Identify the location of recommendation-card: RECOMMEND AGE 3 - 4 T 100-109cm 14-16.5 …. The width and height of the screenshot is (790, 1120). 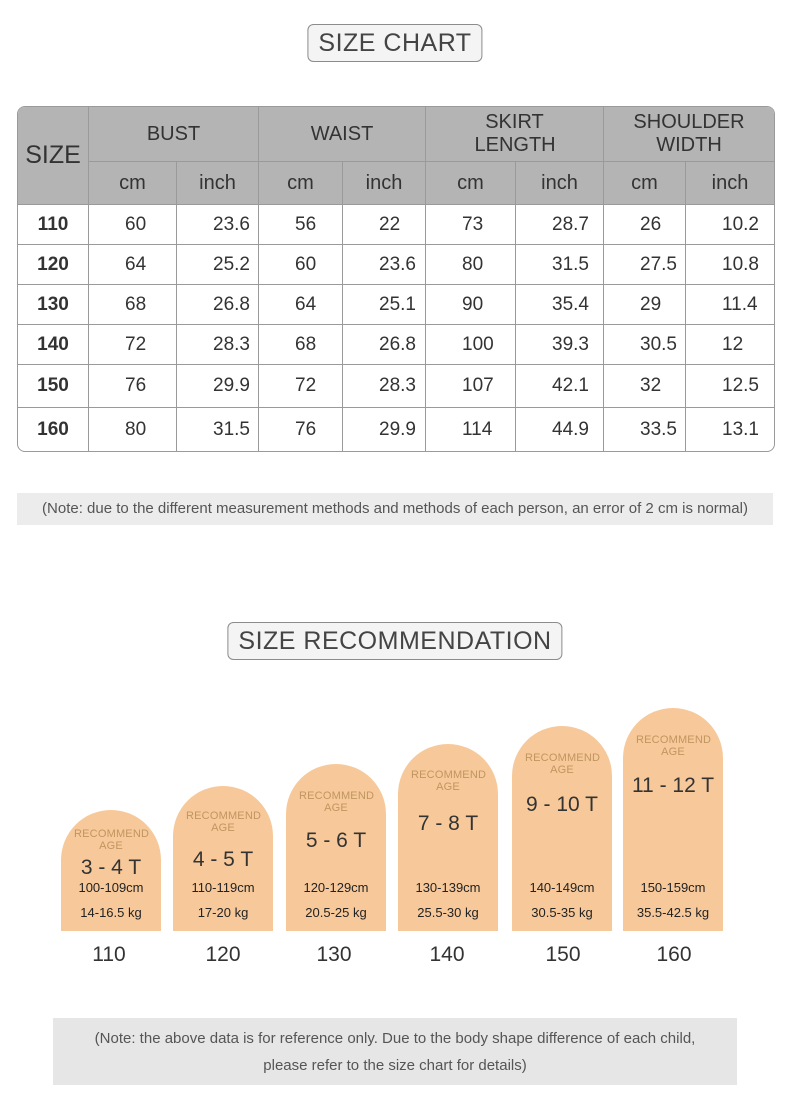
(111, 870).